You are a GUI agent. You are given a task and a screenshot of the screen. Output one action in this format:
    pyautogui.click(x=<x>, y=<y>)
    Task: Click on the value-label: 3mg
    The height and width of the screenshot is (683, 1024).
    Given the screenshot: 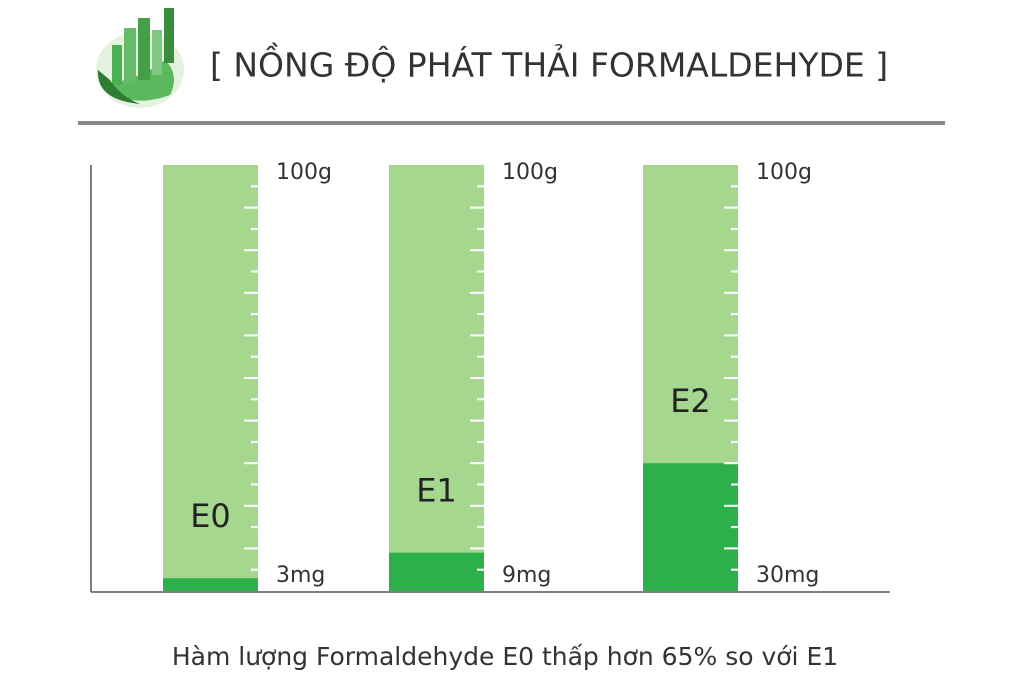 What is the action you would take?
    pyautogui.click(x=300, y=575)
    